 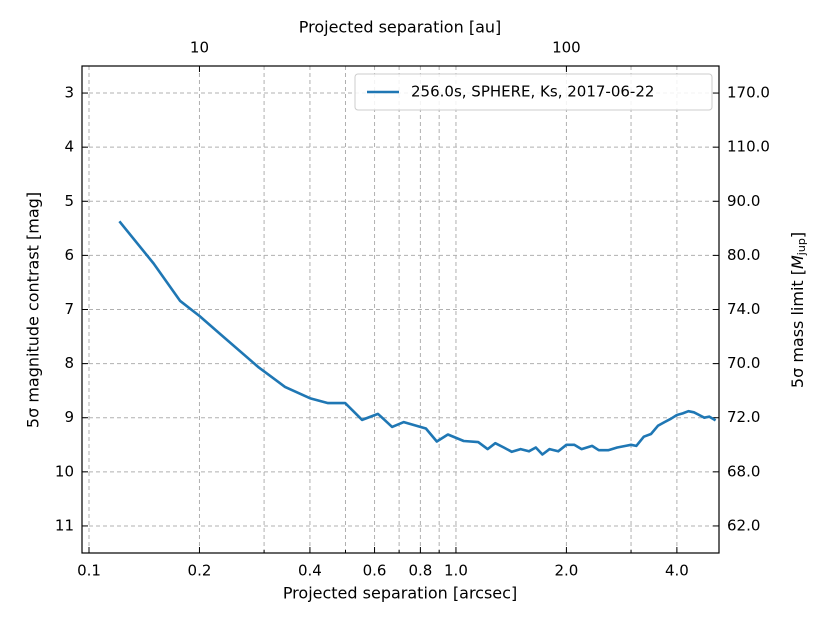 What do you see at coordinates (200, 571) in the screenshot?
I see `x-tick-label: 0.2` at bounding box center [200, 571].